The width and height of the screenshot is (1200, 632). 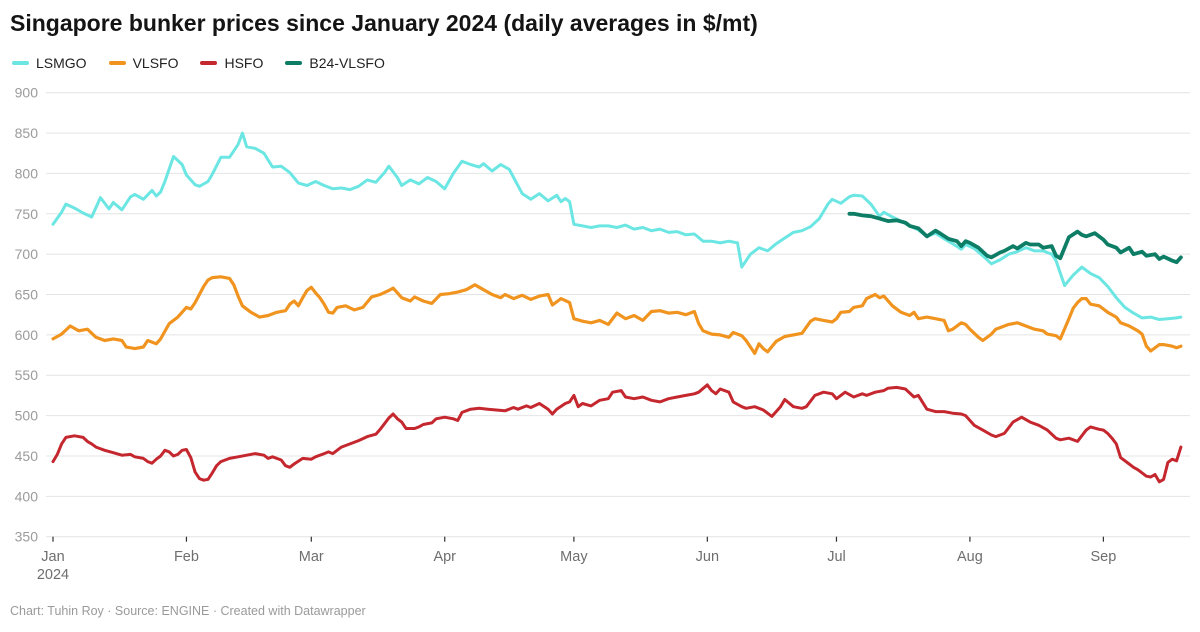 I want to click on legend-label: LSMGO, so click(x=61, y=63).